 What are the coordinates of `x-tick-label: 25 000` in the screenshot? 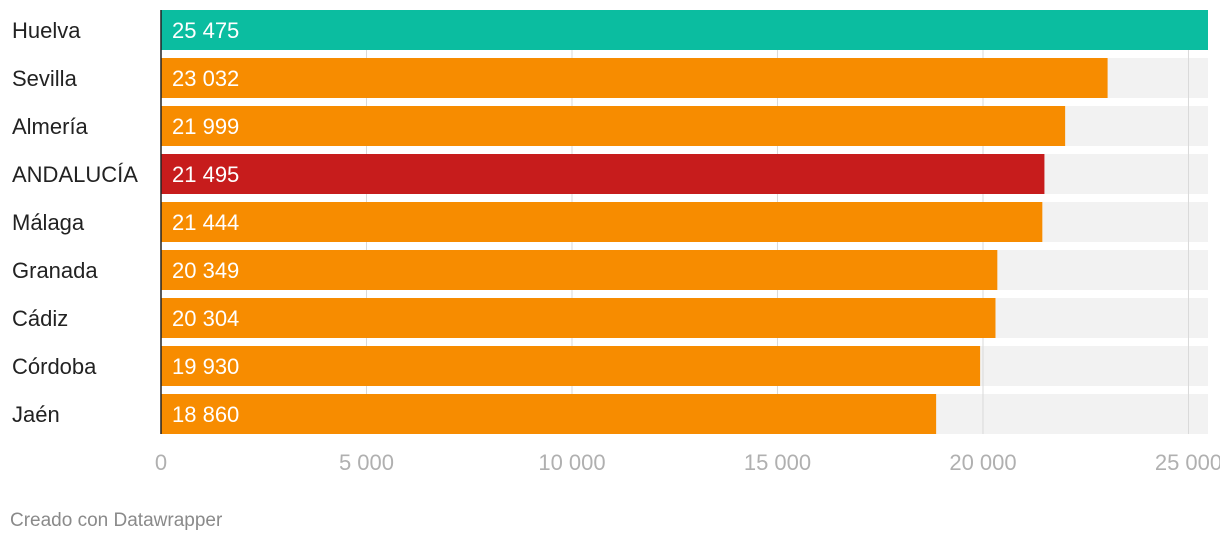 It's located at (1187, 462).